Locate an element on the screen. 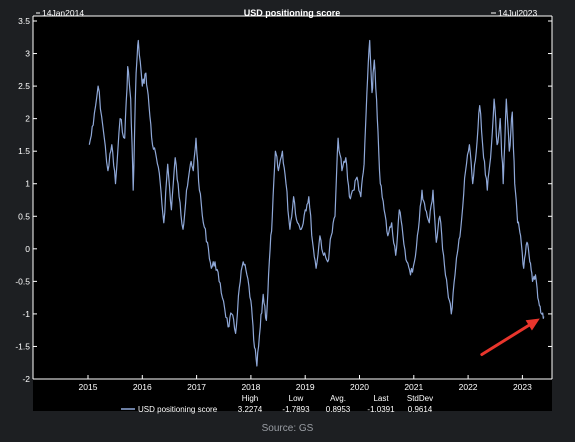  y-tick-label: 3.5 is located at coordinates (24, 21).